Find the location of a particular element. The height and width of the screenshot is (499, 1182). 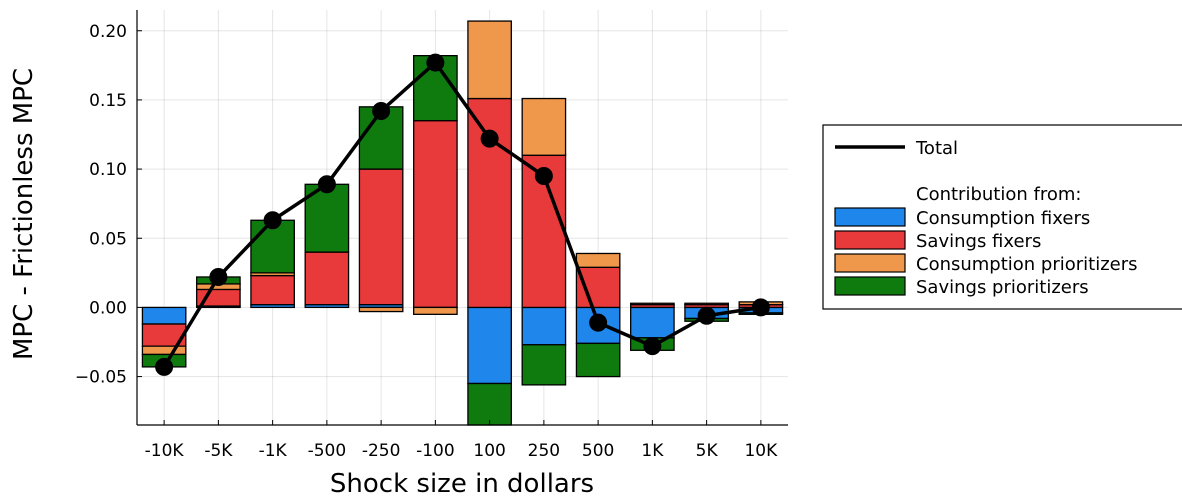

bar-consumption-fixers-1K is located at coordinates (652, 322).